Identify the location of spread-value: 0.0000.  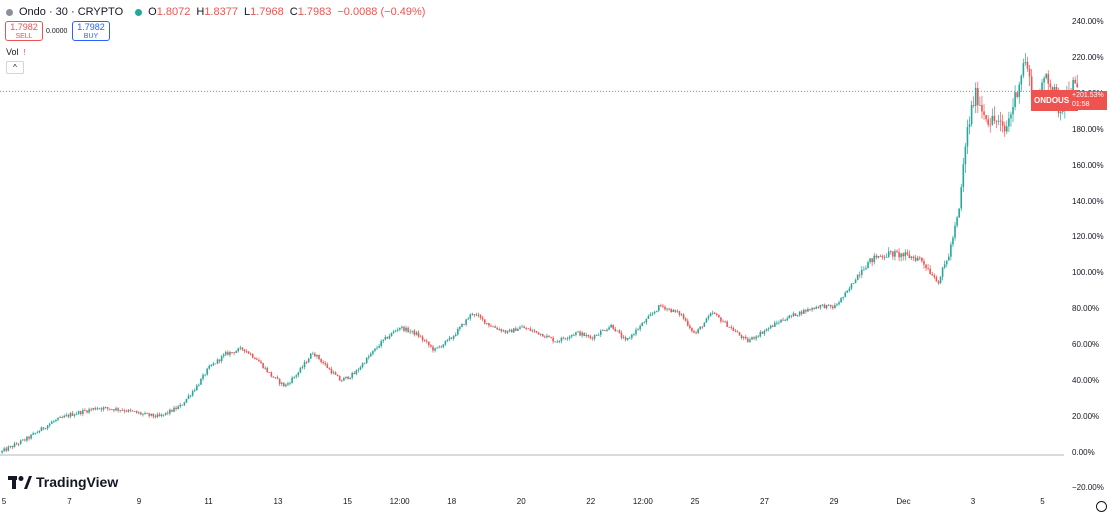
(57, 31).